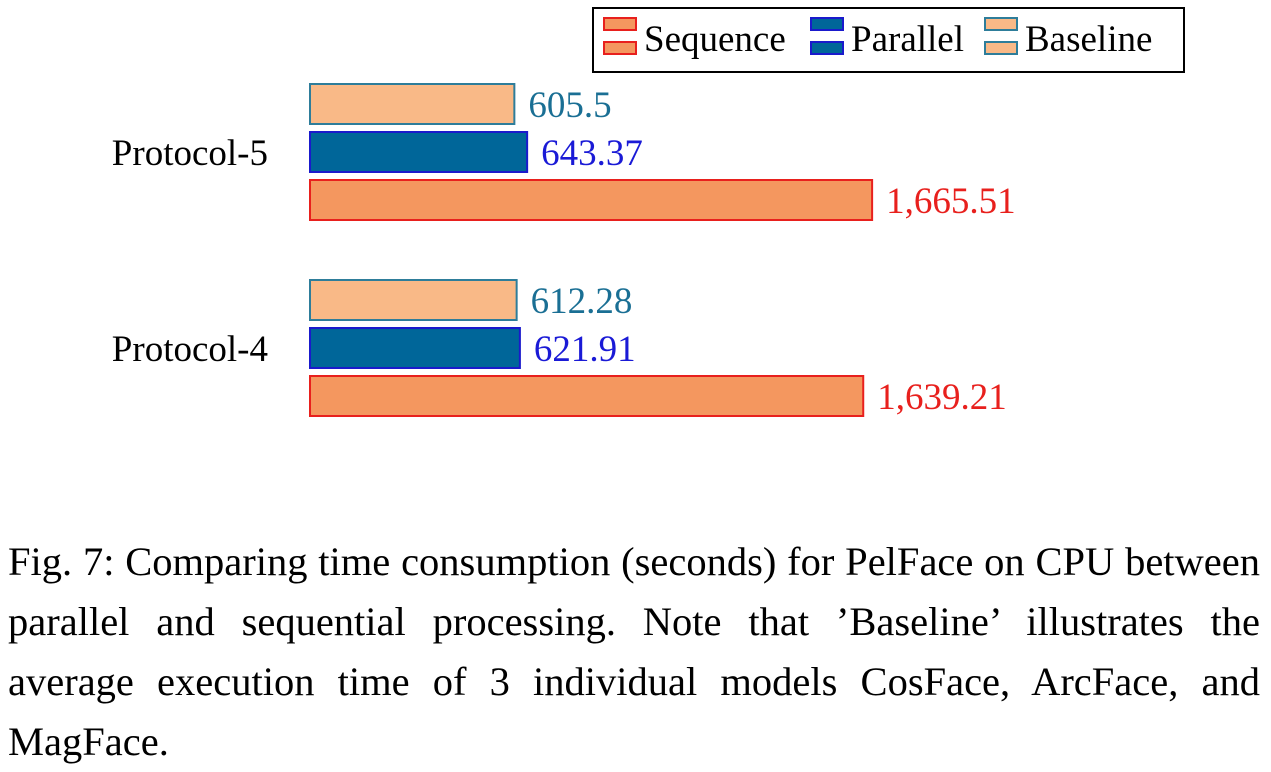 Image resolution: width=1271 pixels, height=772 pixels. Describe the element at coordinates (620, 24) in the screenshot. I see `legend-swatch-sequence-top` at that location.